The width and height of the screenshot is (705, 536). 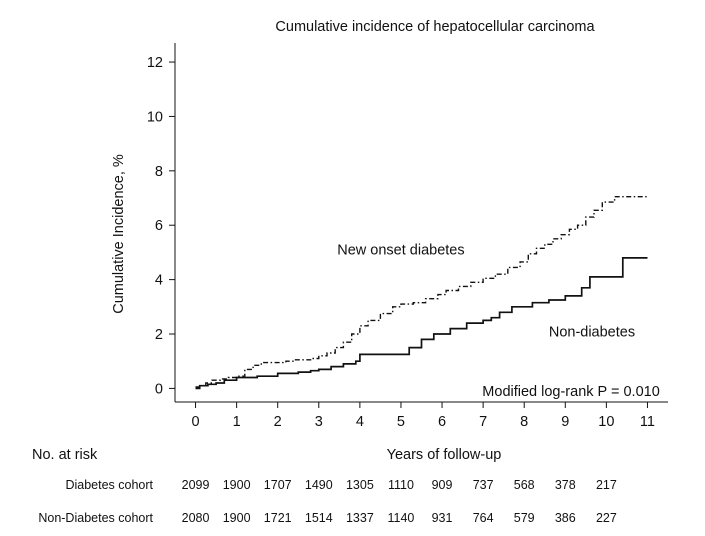 I want to click on risk-count: 1110, so click(x=401, y=485).